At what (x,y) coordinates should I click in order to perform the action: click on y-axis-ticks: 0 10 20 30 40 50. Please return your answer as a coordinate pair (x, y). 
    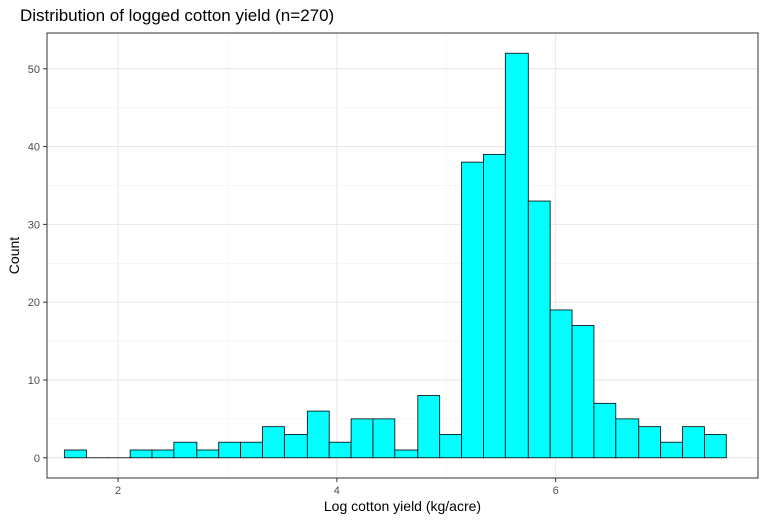
    Looking at the image, I should click on (37, 264).